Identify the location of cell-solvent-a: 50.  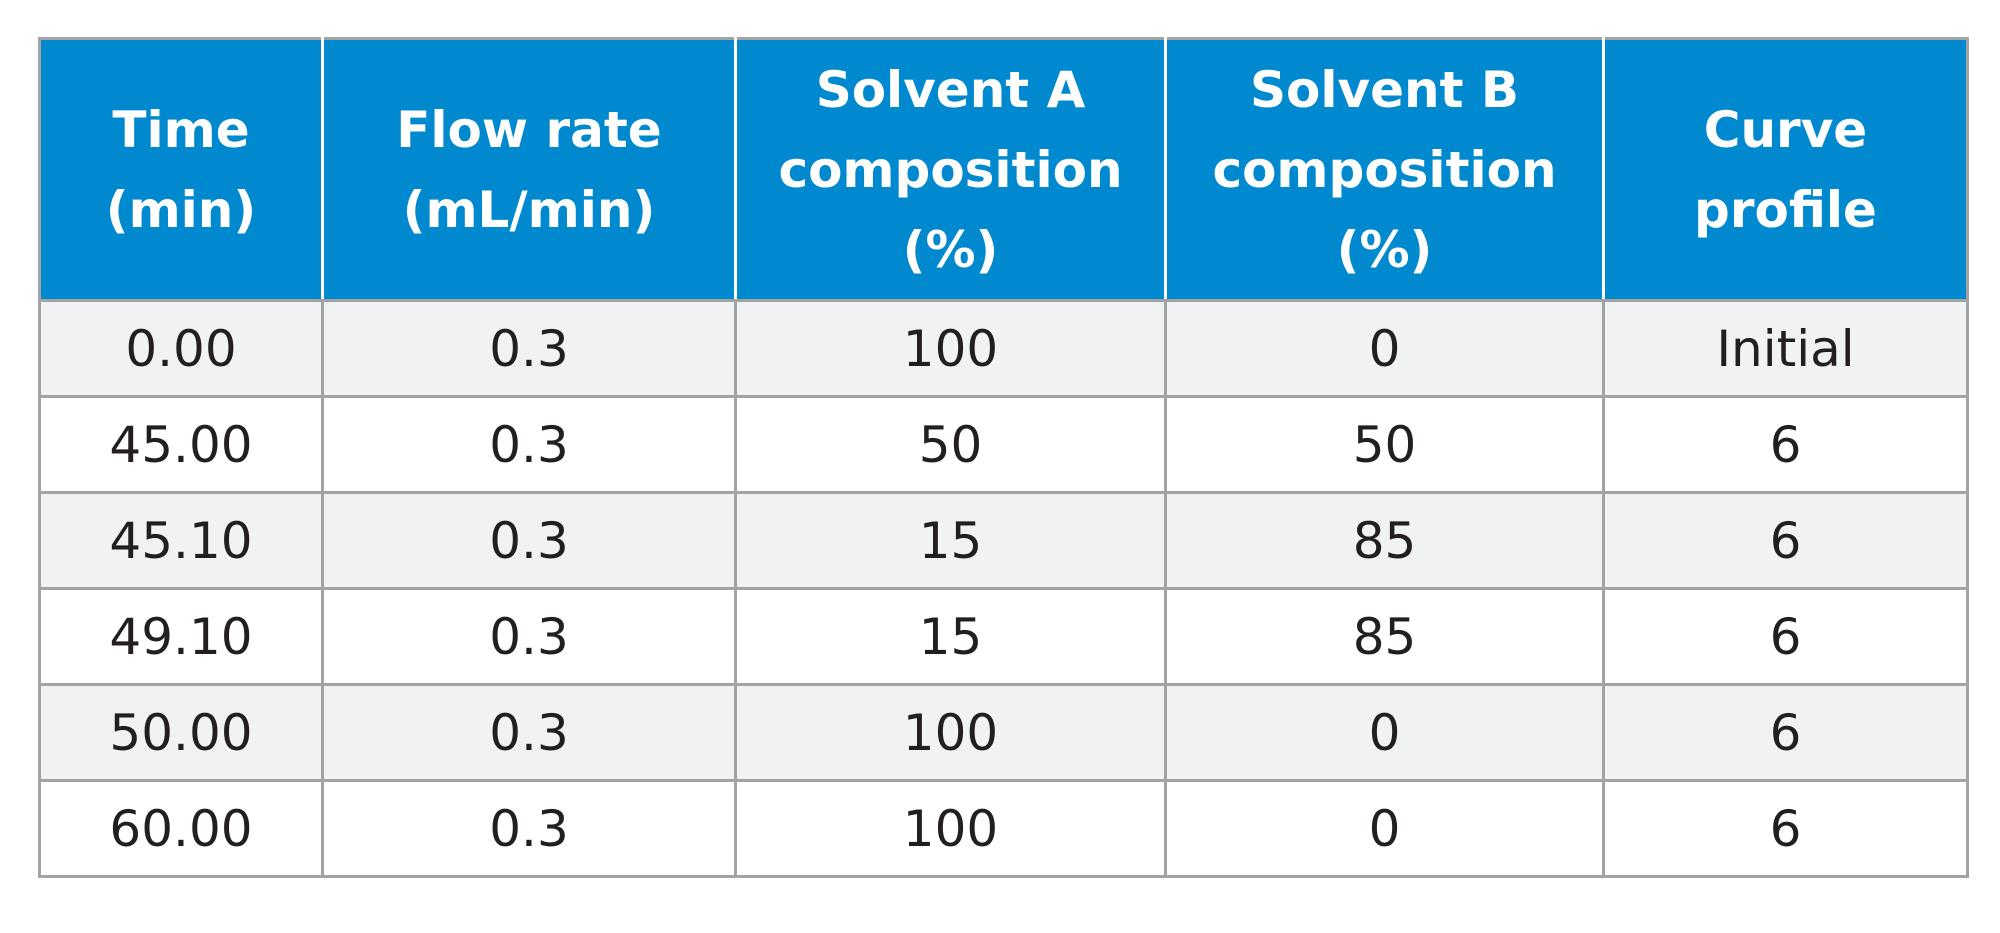
(950, 444).